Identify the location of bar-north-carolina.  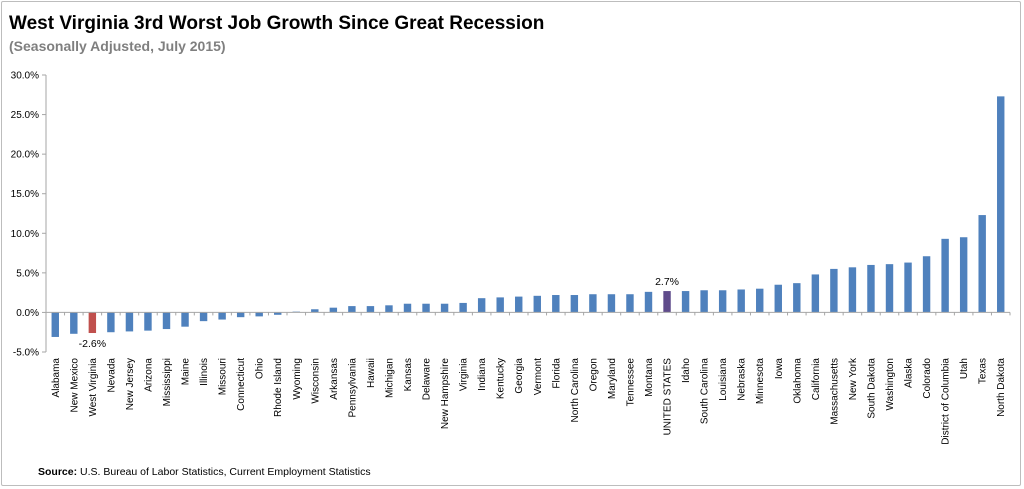
(574, 304).